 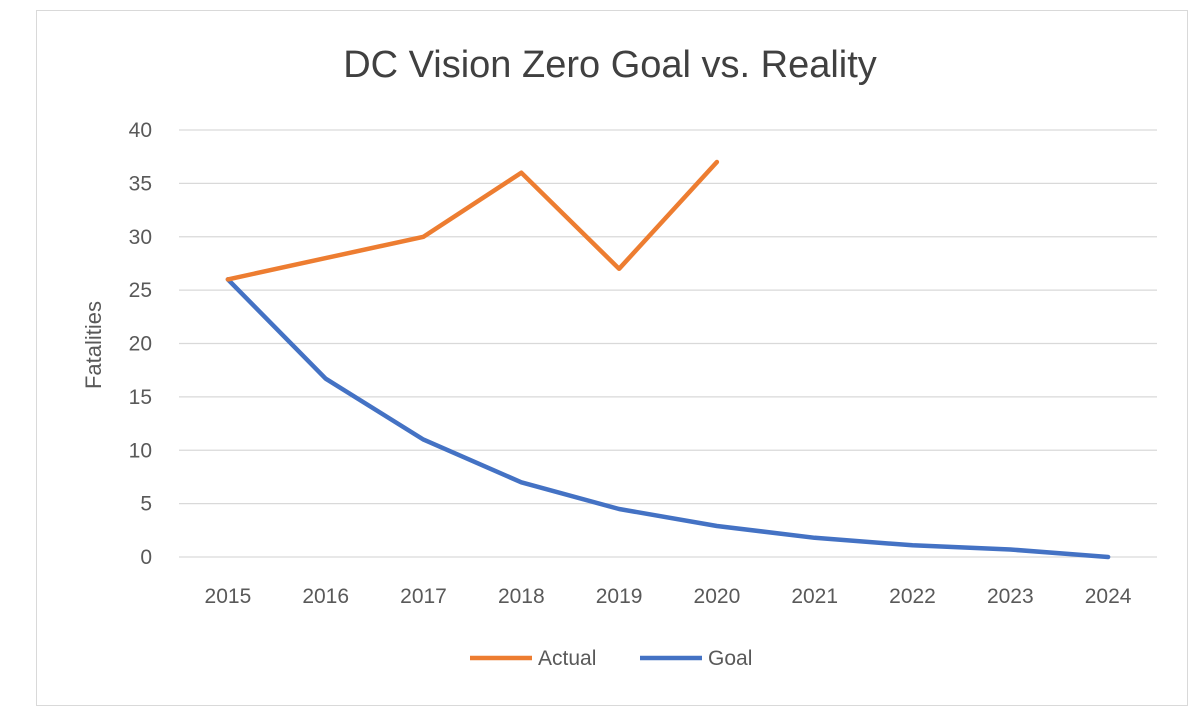 What do you see at coordinates (93, 345) in the screenshot?
I see `y-axis-title: Fatalities` at bounding box center [93, 345].